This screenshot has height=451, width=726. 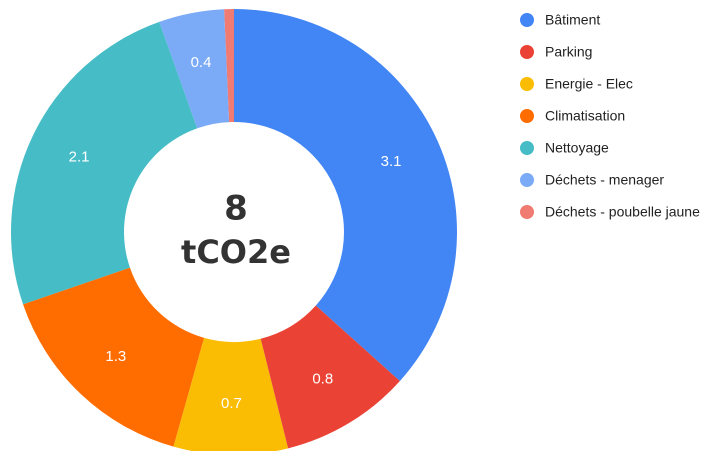 What do you see at coordinates (604, 180) in the screenshot?
I see `legend-label: Déchets - menager` at bounding box center [604, 180].